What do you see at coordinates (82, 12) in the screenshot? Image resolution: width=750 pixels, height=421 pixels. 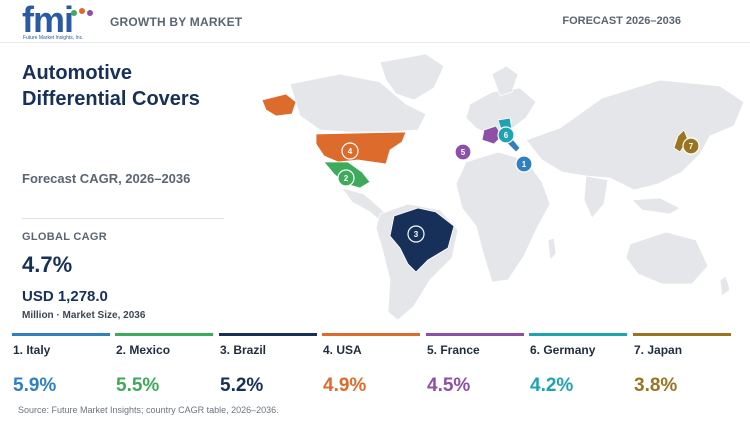 I see `logo-dots-icon` at bounding box center [82, 12].